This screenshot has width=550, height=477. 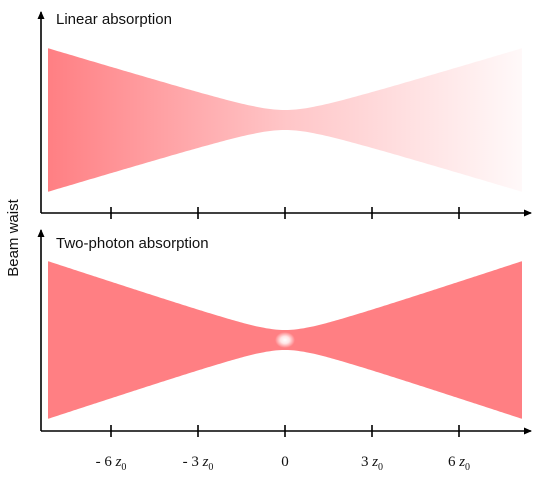 I want to click on x-tick-labels: - 6 z0- 3 z0 0 3 z0 6 z0, so click(x=283, y=463).